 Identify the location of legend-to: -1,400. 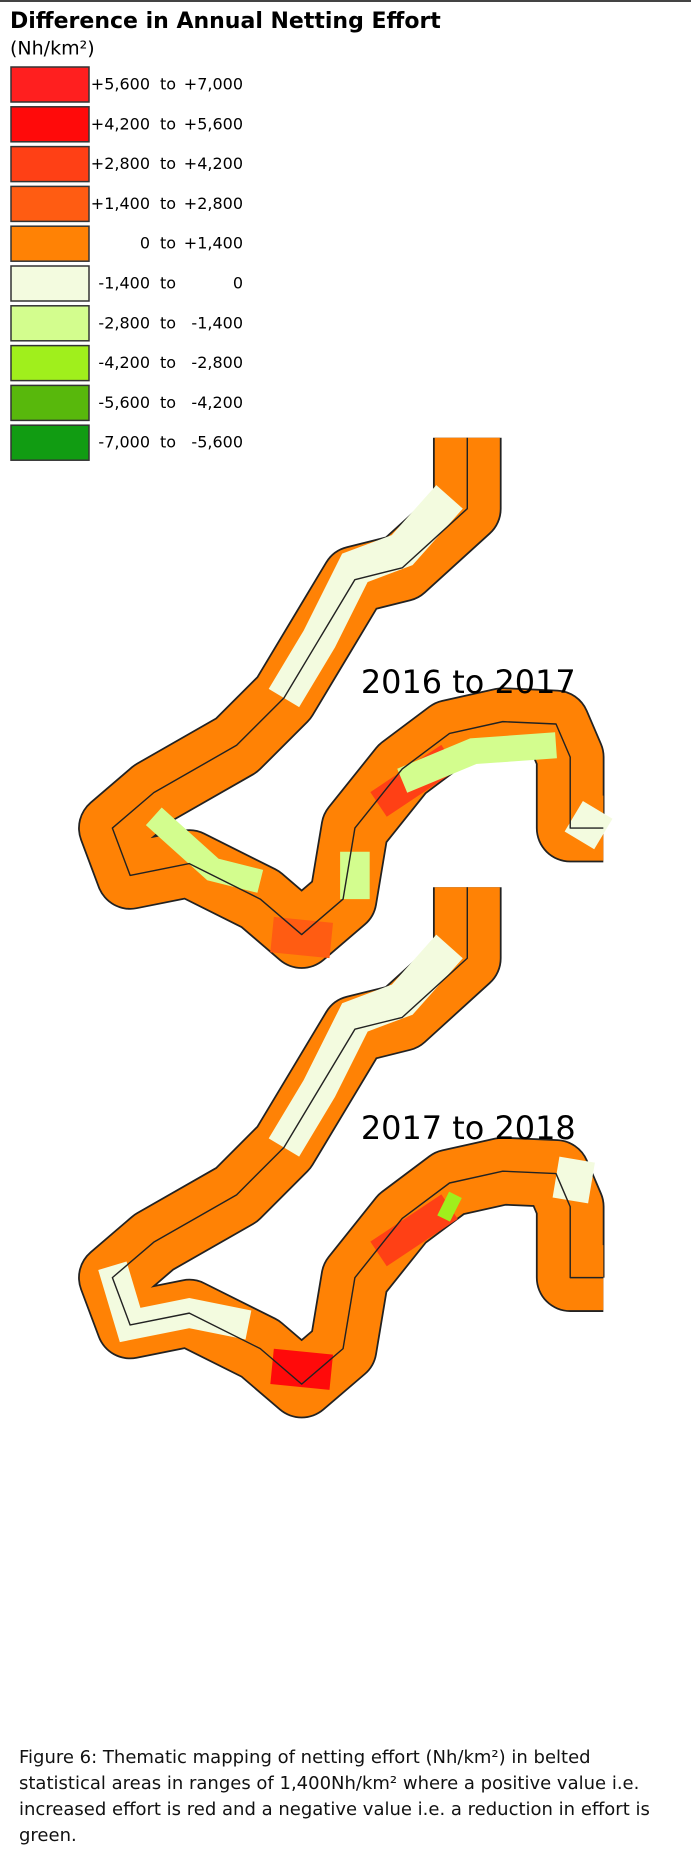
(217, 322).